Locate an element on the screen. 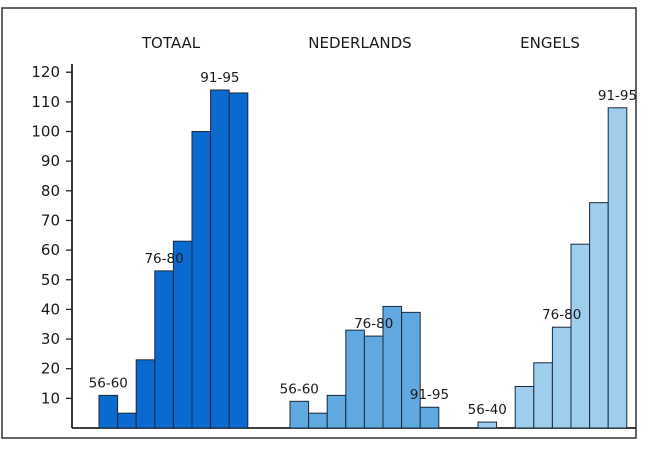  group-title: ENGELS is located at coordinates (550, 43).